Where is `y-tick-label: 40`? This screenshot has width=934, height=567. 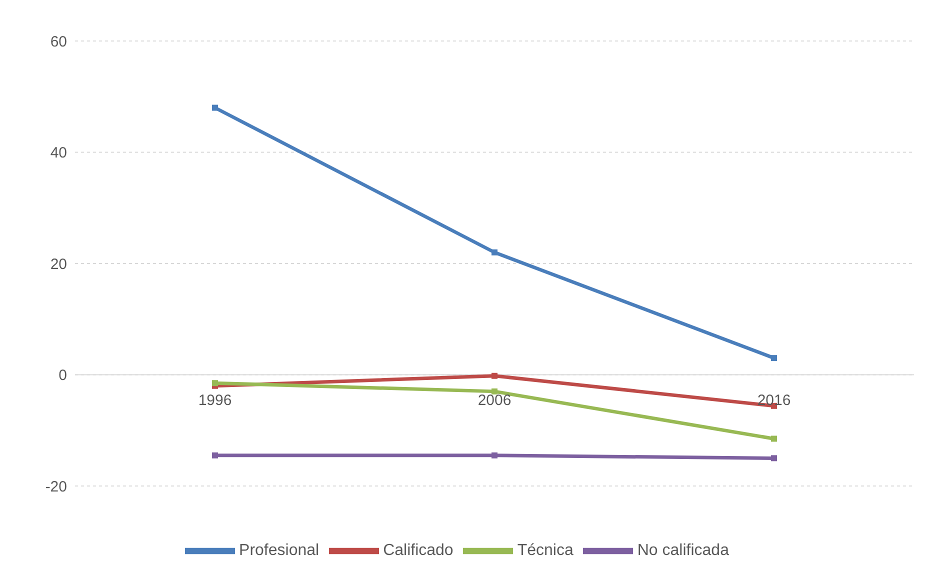 y-tick-label: 40 is located at coordinates (58, 153).